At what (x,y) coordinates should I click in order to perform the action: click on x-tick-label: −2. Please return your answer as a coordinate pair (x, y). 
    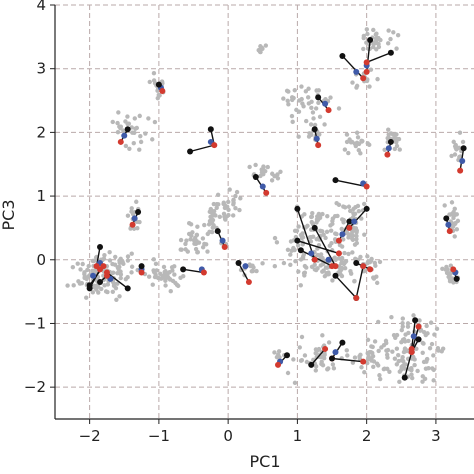
    Looking at the image, I should click on (90, 436).